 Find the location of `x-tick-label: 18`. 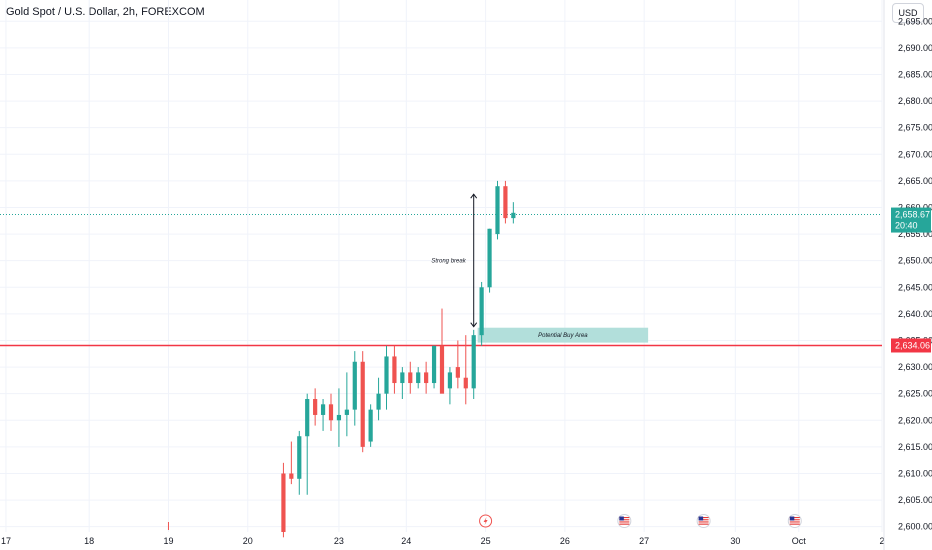

x-tick-label: 18 is located at coordinates (89, 541).